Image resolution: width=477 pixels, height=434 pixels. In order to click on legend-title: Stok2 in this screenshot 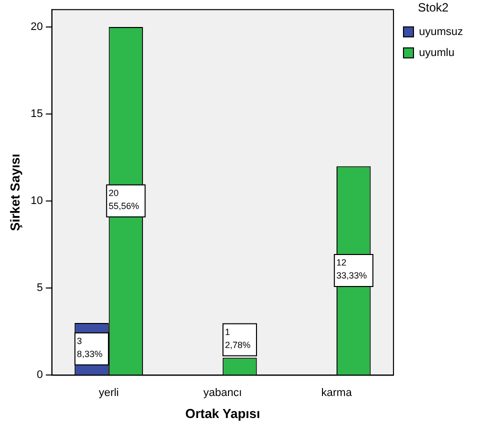, I will do `click(433, 7)`.